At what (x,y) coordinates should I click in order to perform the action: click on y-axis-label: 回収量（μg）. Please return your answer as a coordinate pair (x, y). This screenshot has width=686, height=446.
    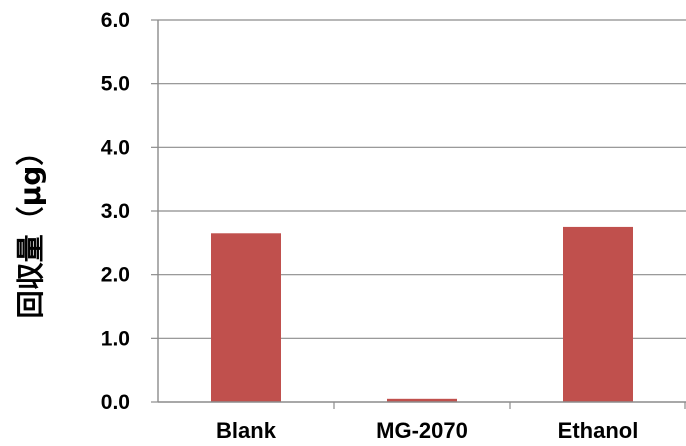
    Looking at the image, I should click on (30, 228).